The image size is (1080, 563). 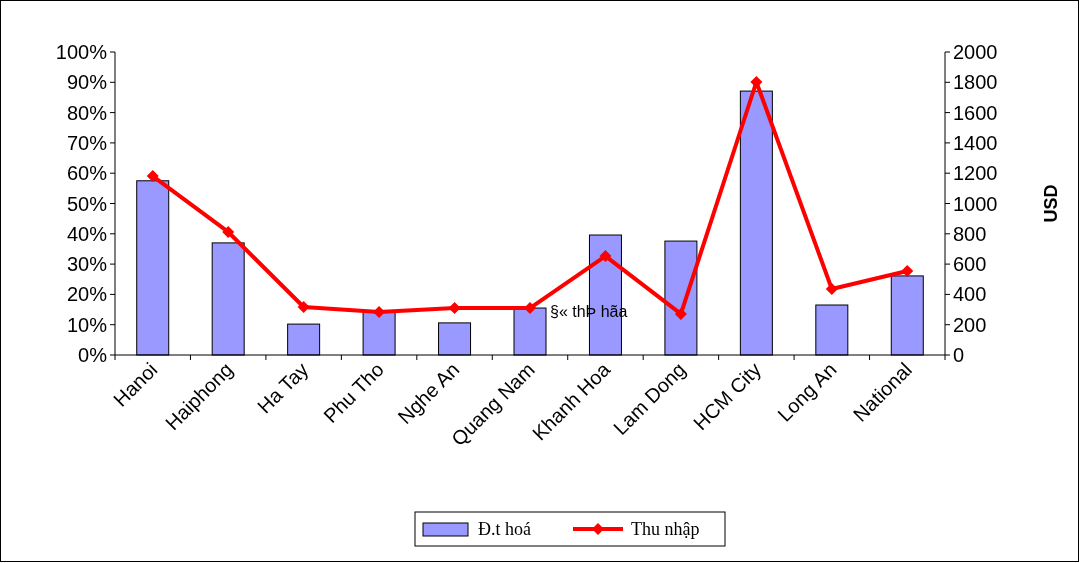 I want to click on y2-tick-label: 1600, so click(x=975, y=112).